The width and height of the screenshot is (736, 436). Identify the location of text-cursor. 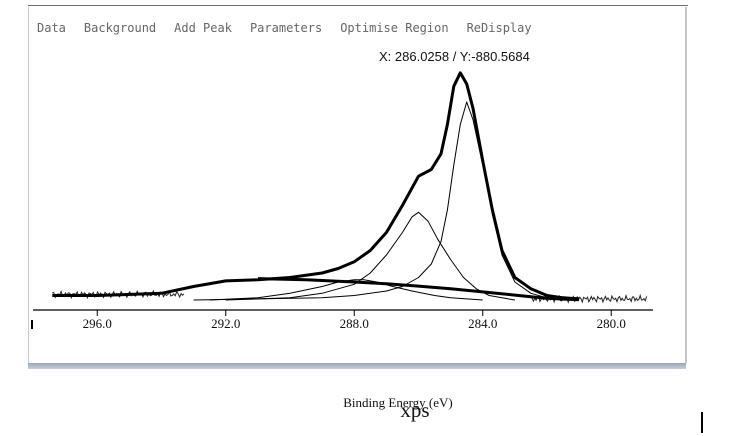
(702, 422).